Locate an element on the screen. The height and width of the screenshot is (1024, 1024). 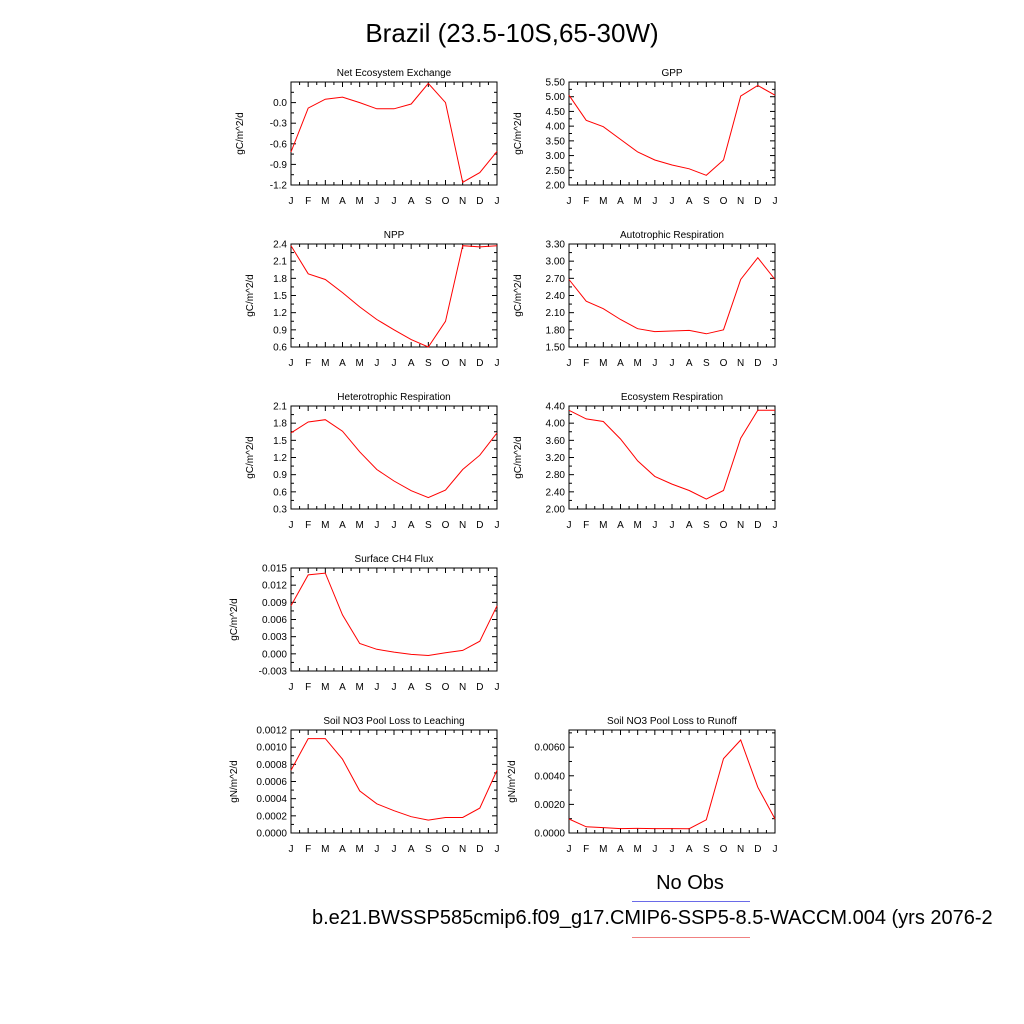
legend-no-obs: No Obs is located at coordinates (690, 883).